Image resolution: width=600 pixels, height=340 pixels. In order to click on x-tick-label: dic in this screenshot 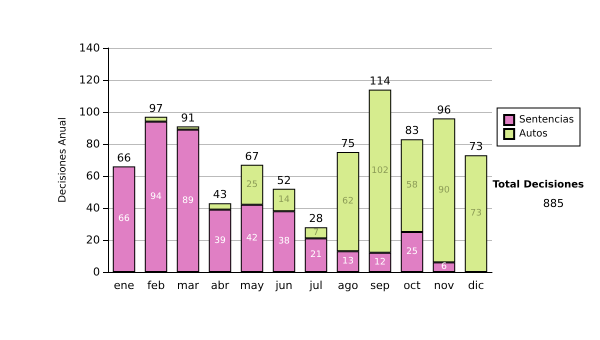, I will do `click(476, 285)`.